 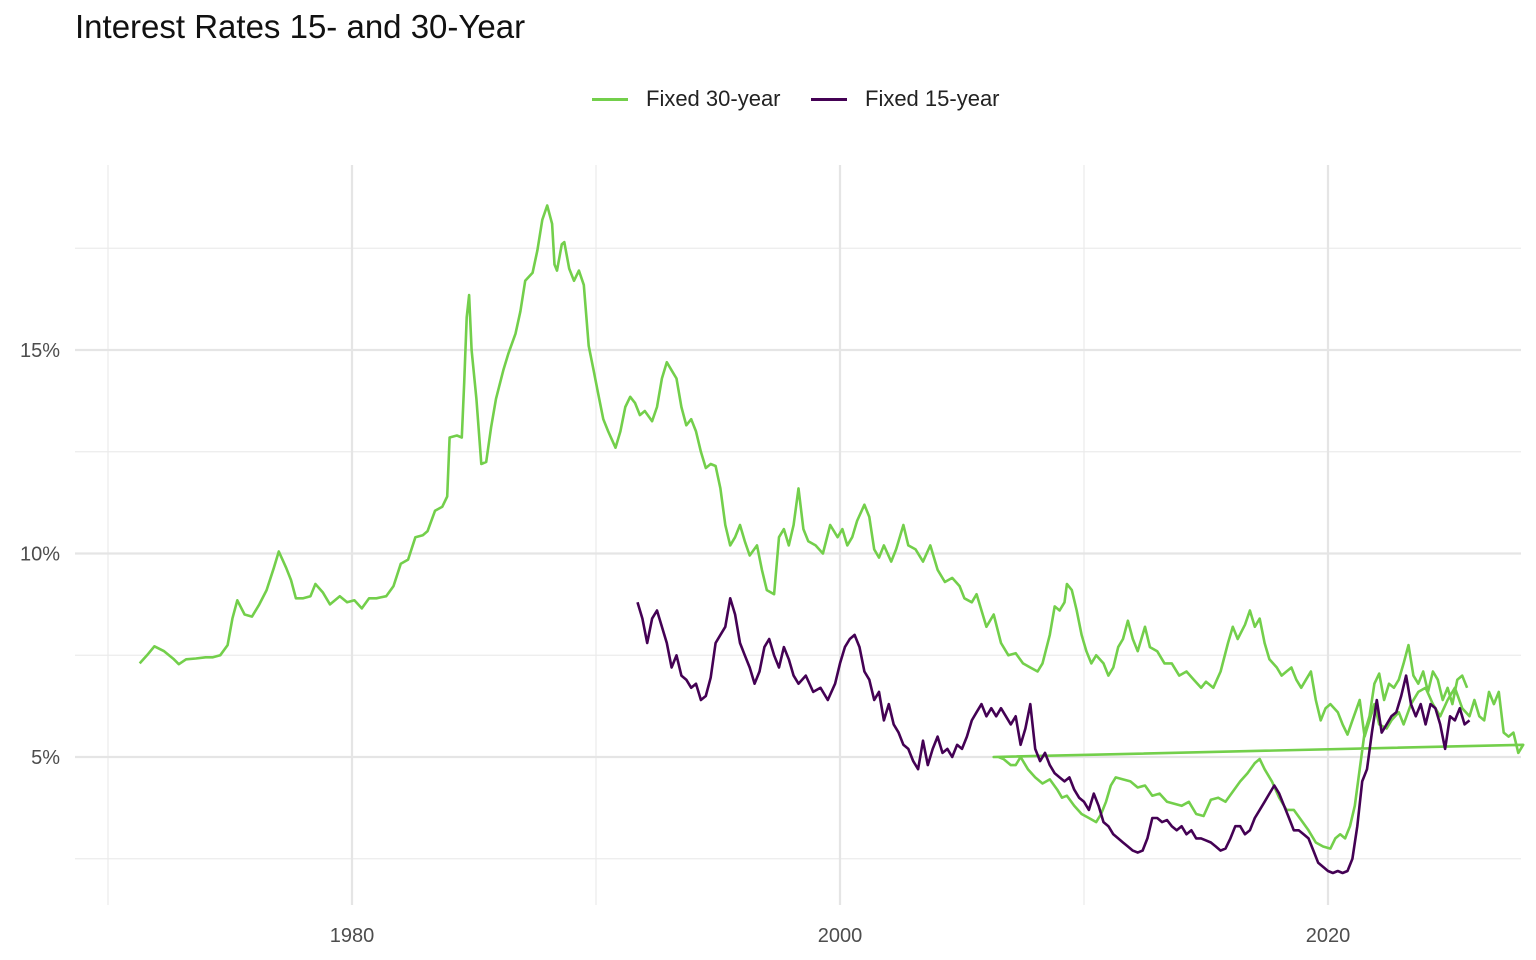 What do you see at coordinates (1328, 936) in the screenshot?
I see `x-tick-label-2: 2020` at bounding box center [1328, 936].